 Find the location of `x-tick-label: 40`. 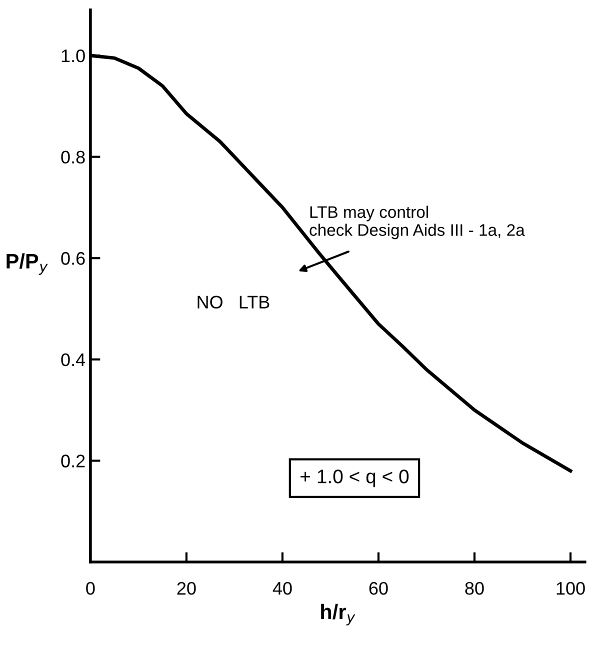

x-tick-label: 40 is located at coordinates (282, 588).